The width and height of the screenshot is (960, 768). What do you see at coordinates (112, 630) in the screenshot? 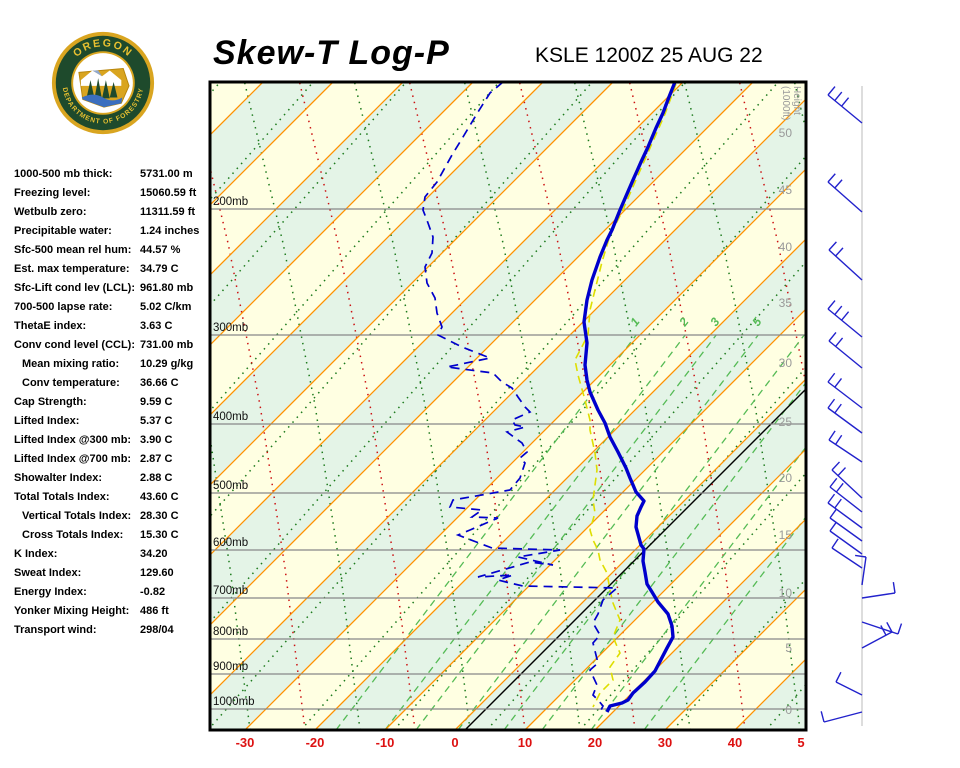
I see `stat-row: Transport wind: 298/04` at bounding box center [112, 630].